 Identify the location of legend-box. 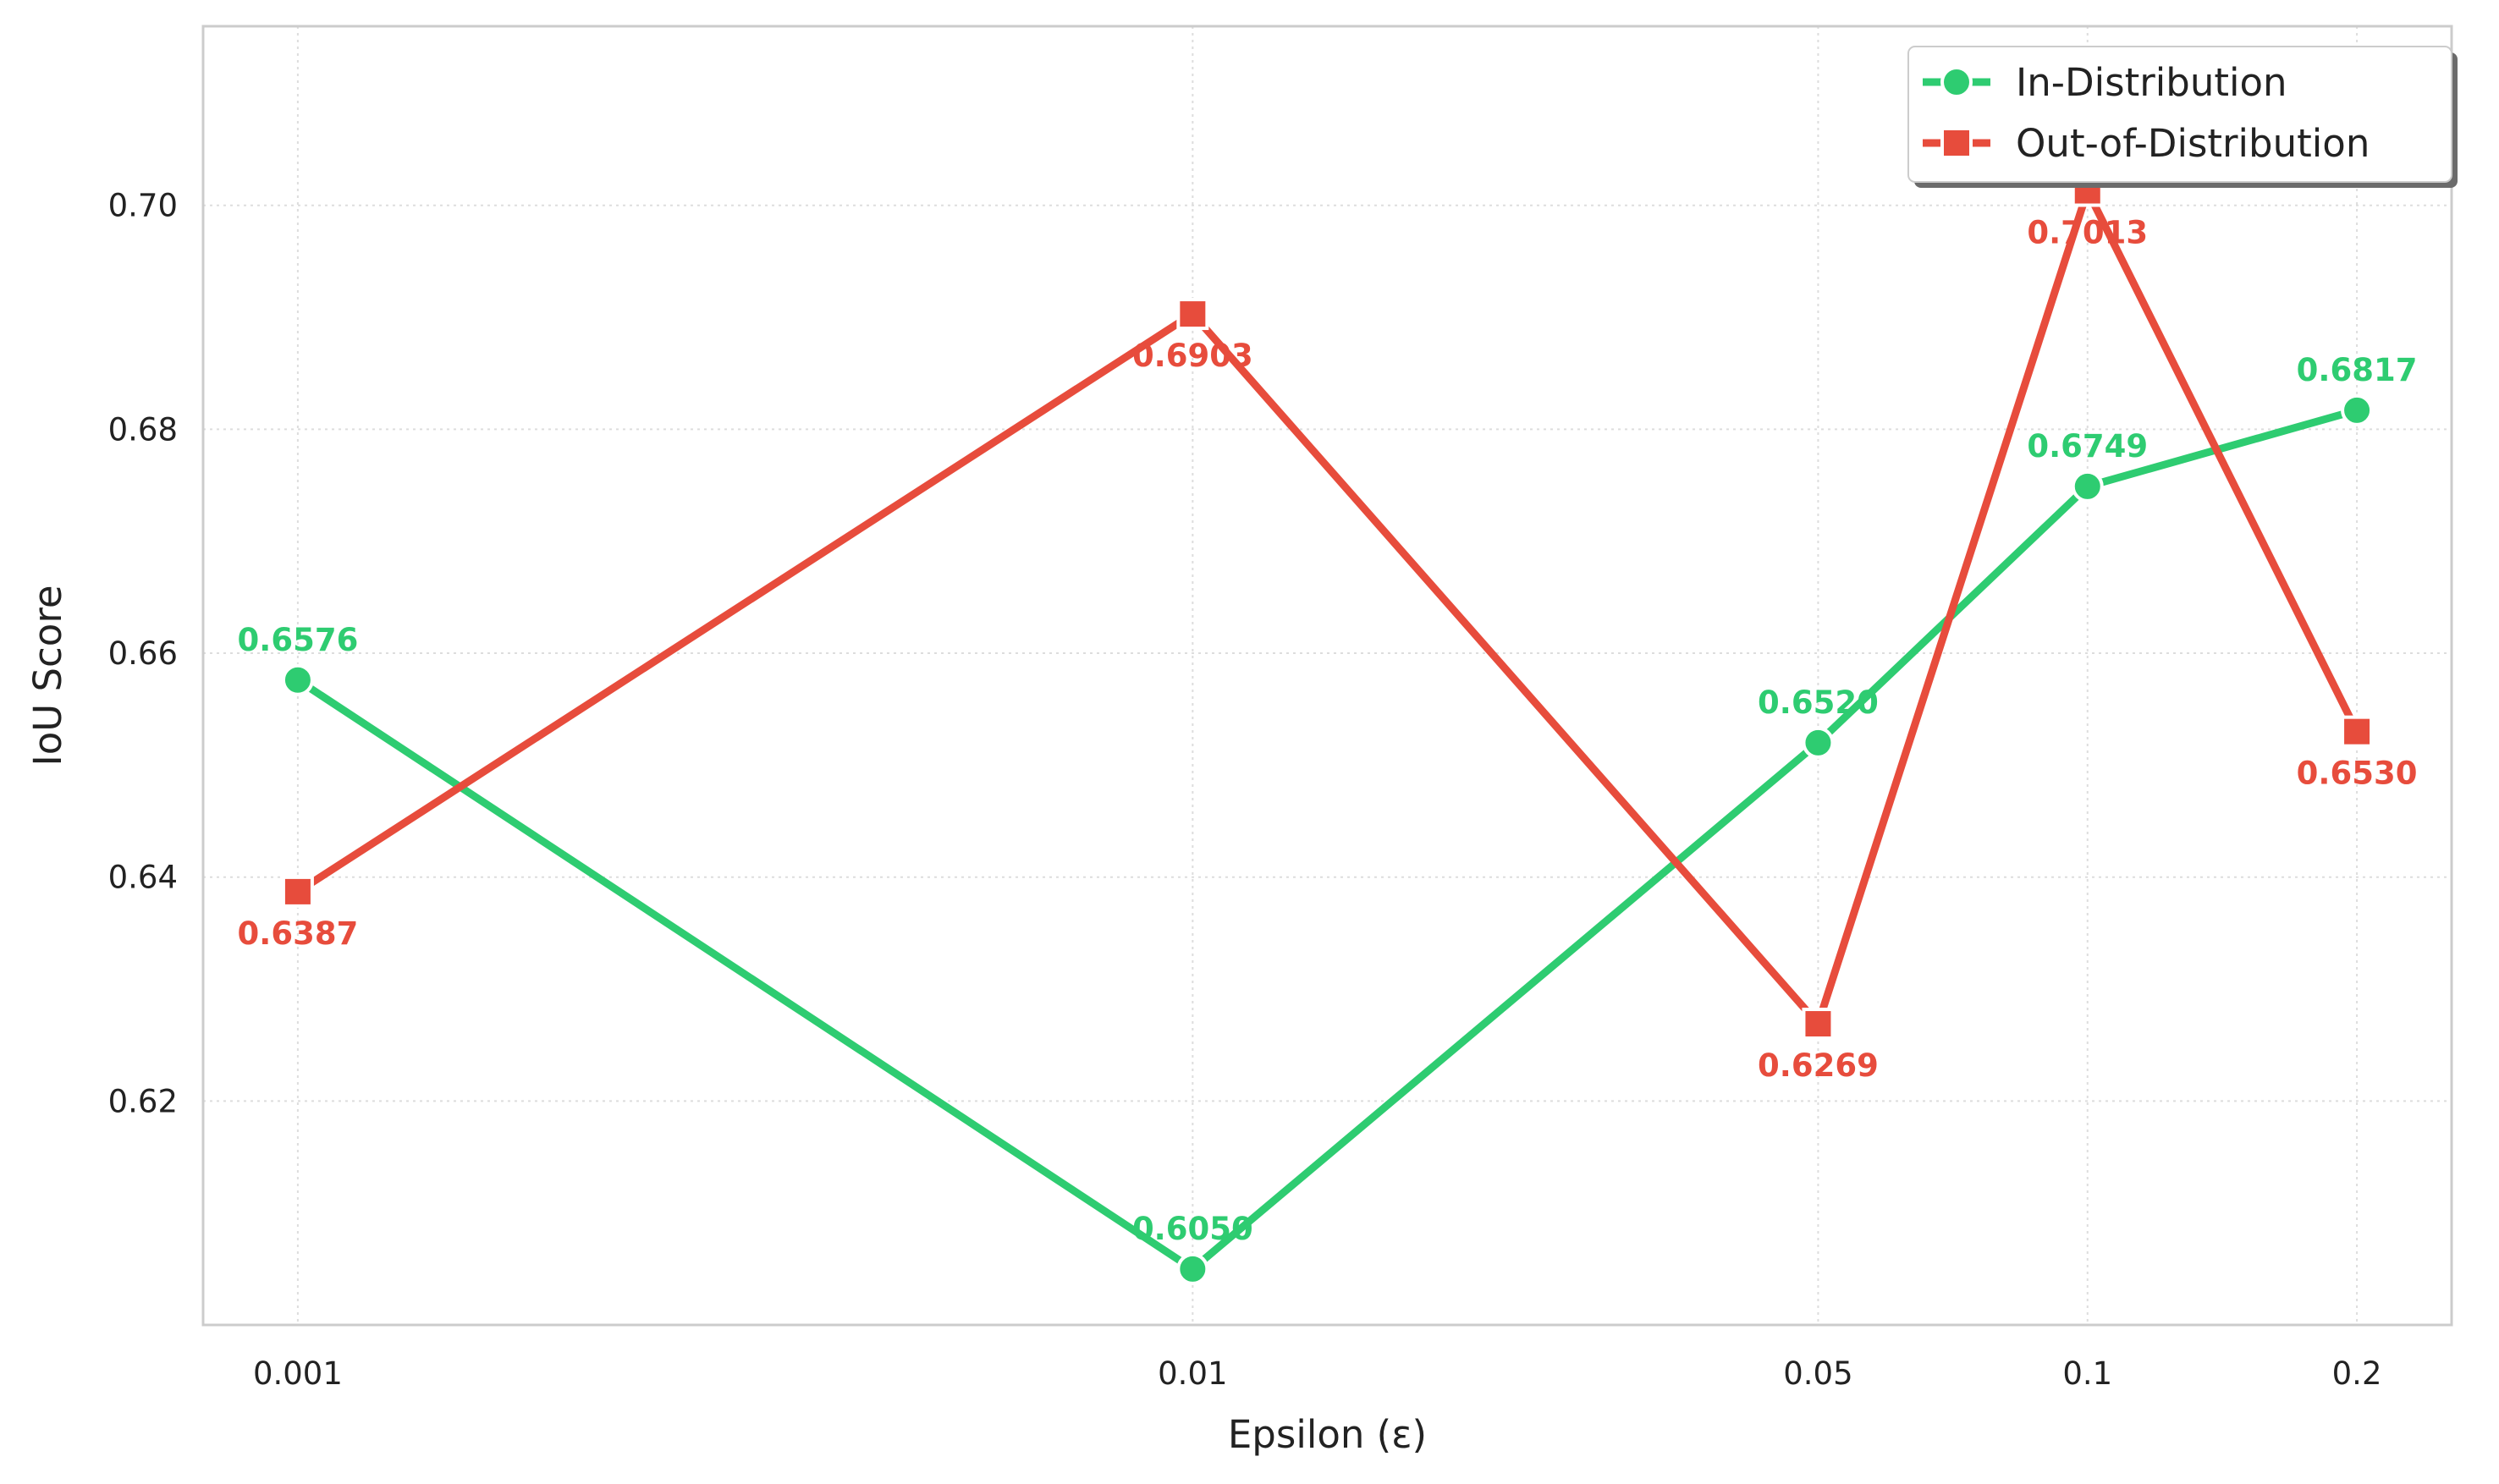
(2179, 114).